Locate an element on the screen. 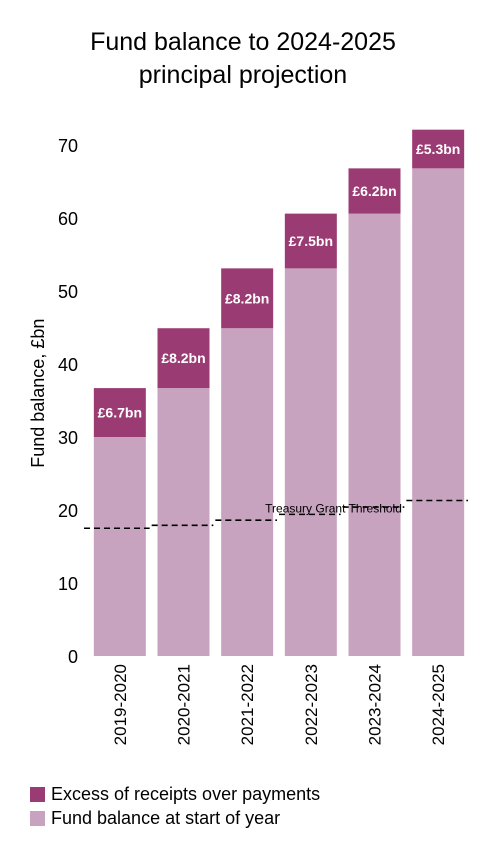 The height and width of the screenshot is (850, 486). bar-data-label: £7.5bn is located at coordinates (311, 241).